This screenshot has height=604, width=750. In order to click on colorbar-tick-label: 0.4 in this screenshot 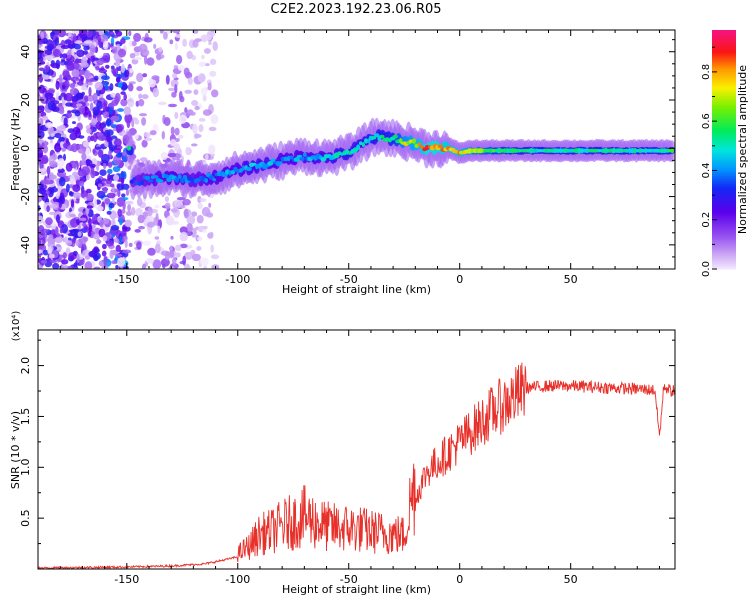, I will do `click(706, 170)`.